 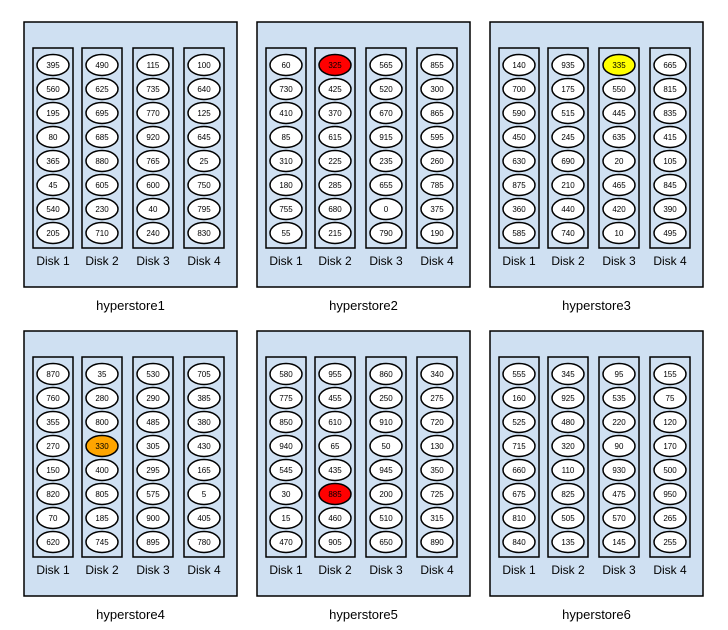 What do you see at coordinates (568, 470) in the screenshot?
I see `slot-value: 110` at bounding box center [568, 470].